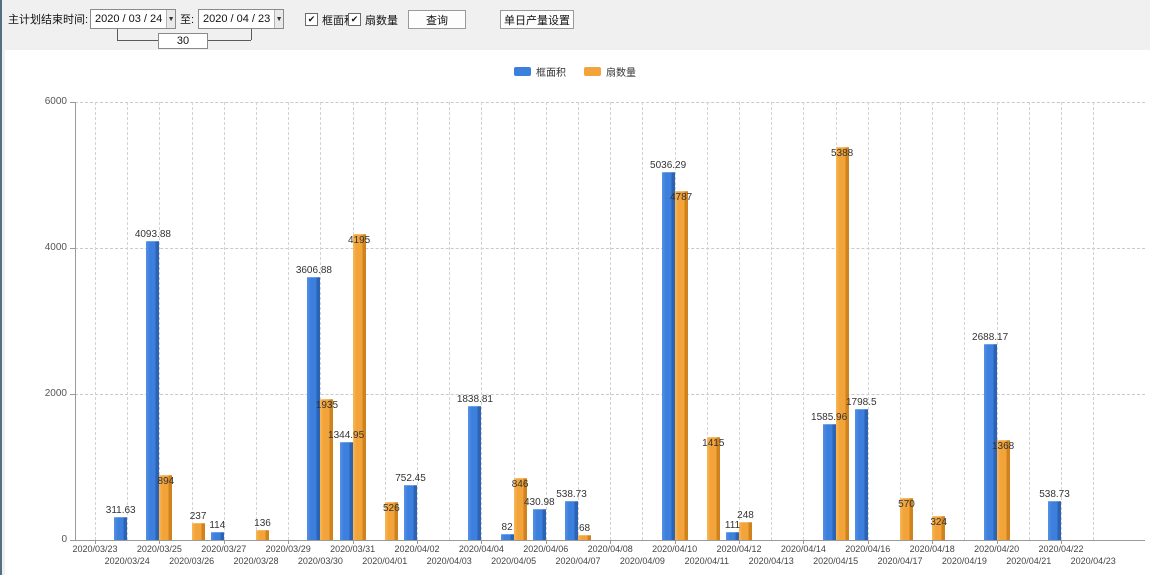 The image size is (1150, 575). What do you see at coordinates (621, 73) in the screenshot?
I see `legend-label: 扇数量` at bounding box center [621, 73].